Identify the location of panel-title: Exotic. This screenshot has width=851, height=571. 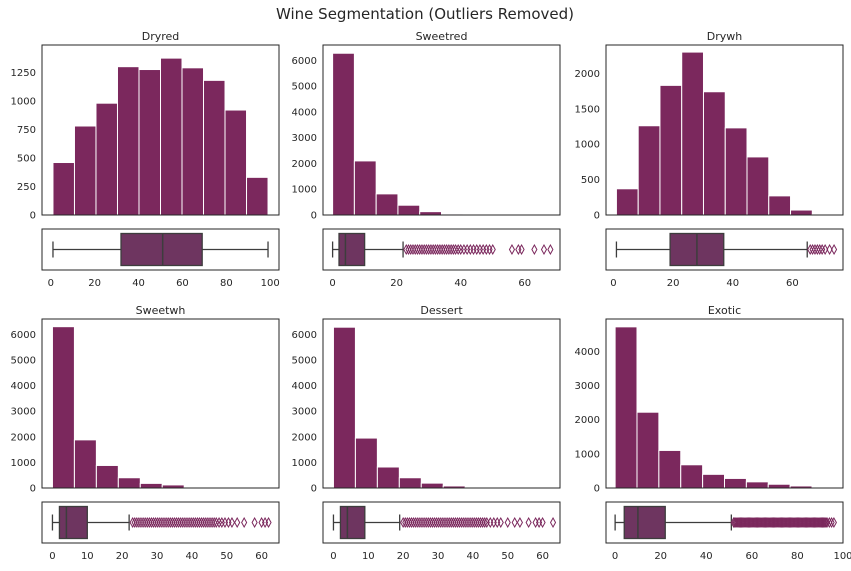
(724, 310).